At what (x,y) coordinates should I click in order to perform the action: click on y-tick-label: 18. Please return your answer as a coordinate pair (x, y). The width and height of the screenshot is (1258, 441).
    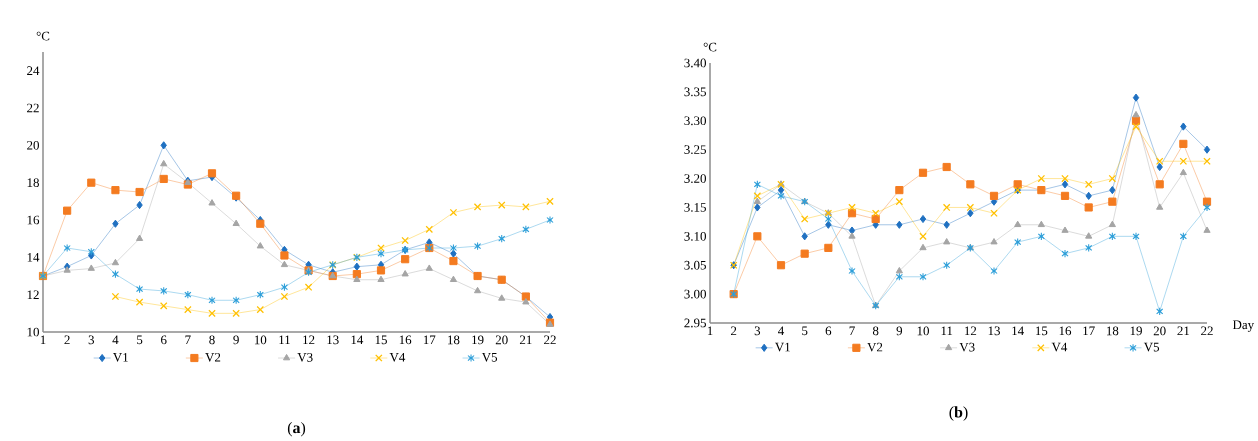
    Looking at the image, I should click on (33, 183).